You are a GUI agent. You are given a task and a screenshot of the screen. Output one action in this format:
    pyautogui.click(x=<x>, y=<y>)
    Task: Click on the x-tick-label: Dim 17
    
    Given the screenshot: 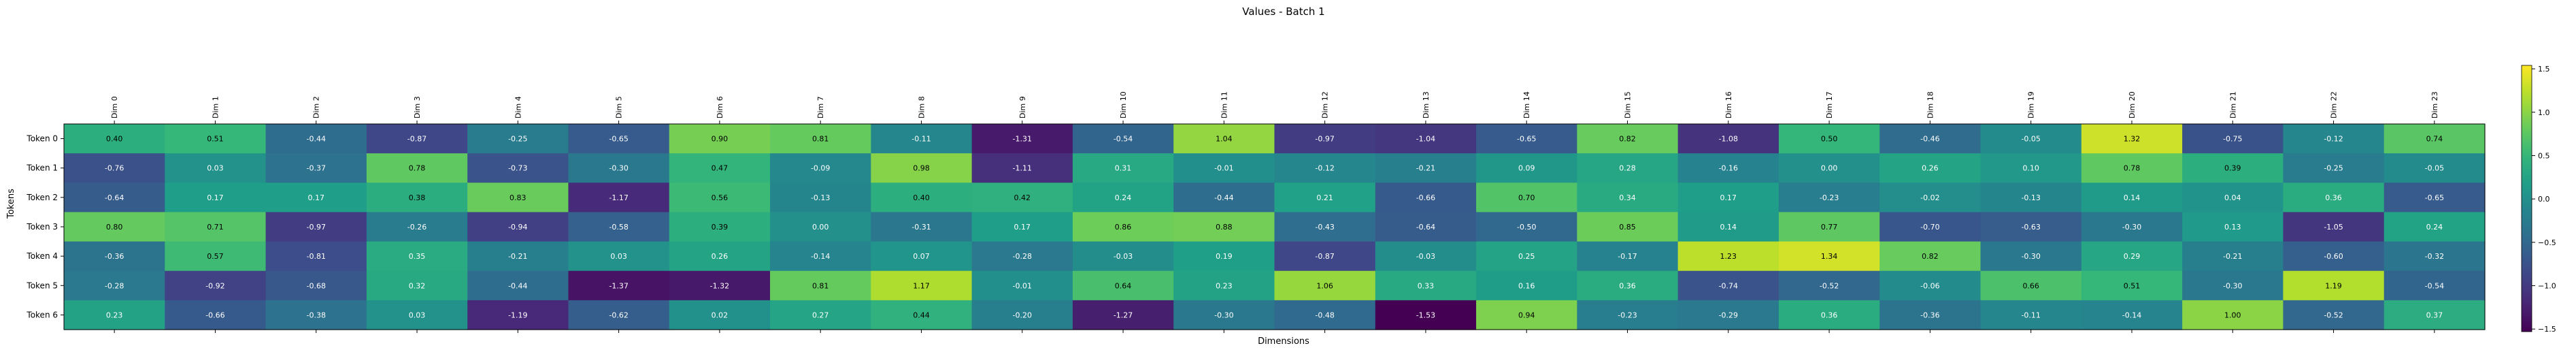 What is the action you would take?
    pyautogui.click(x=1829, y=104)
    